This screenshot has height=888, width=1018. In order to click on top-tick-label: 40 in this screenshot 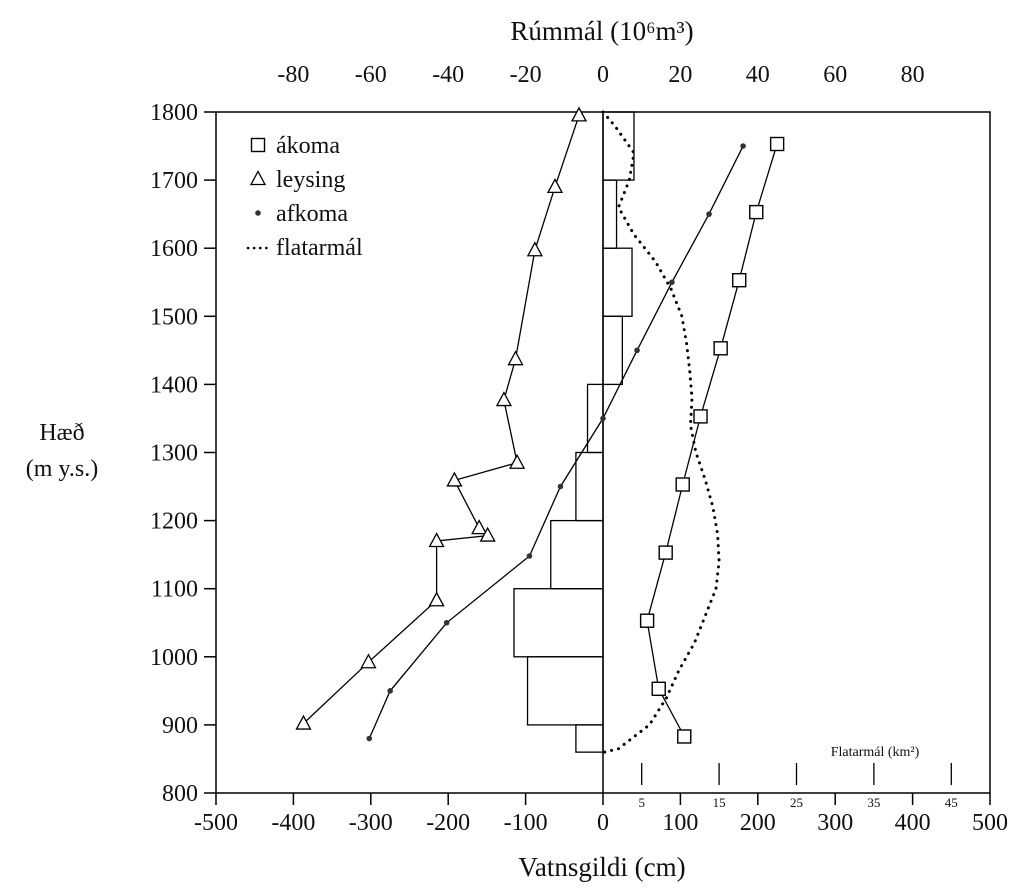, I will do `click(758, 75)`.